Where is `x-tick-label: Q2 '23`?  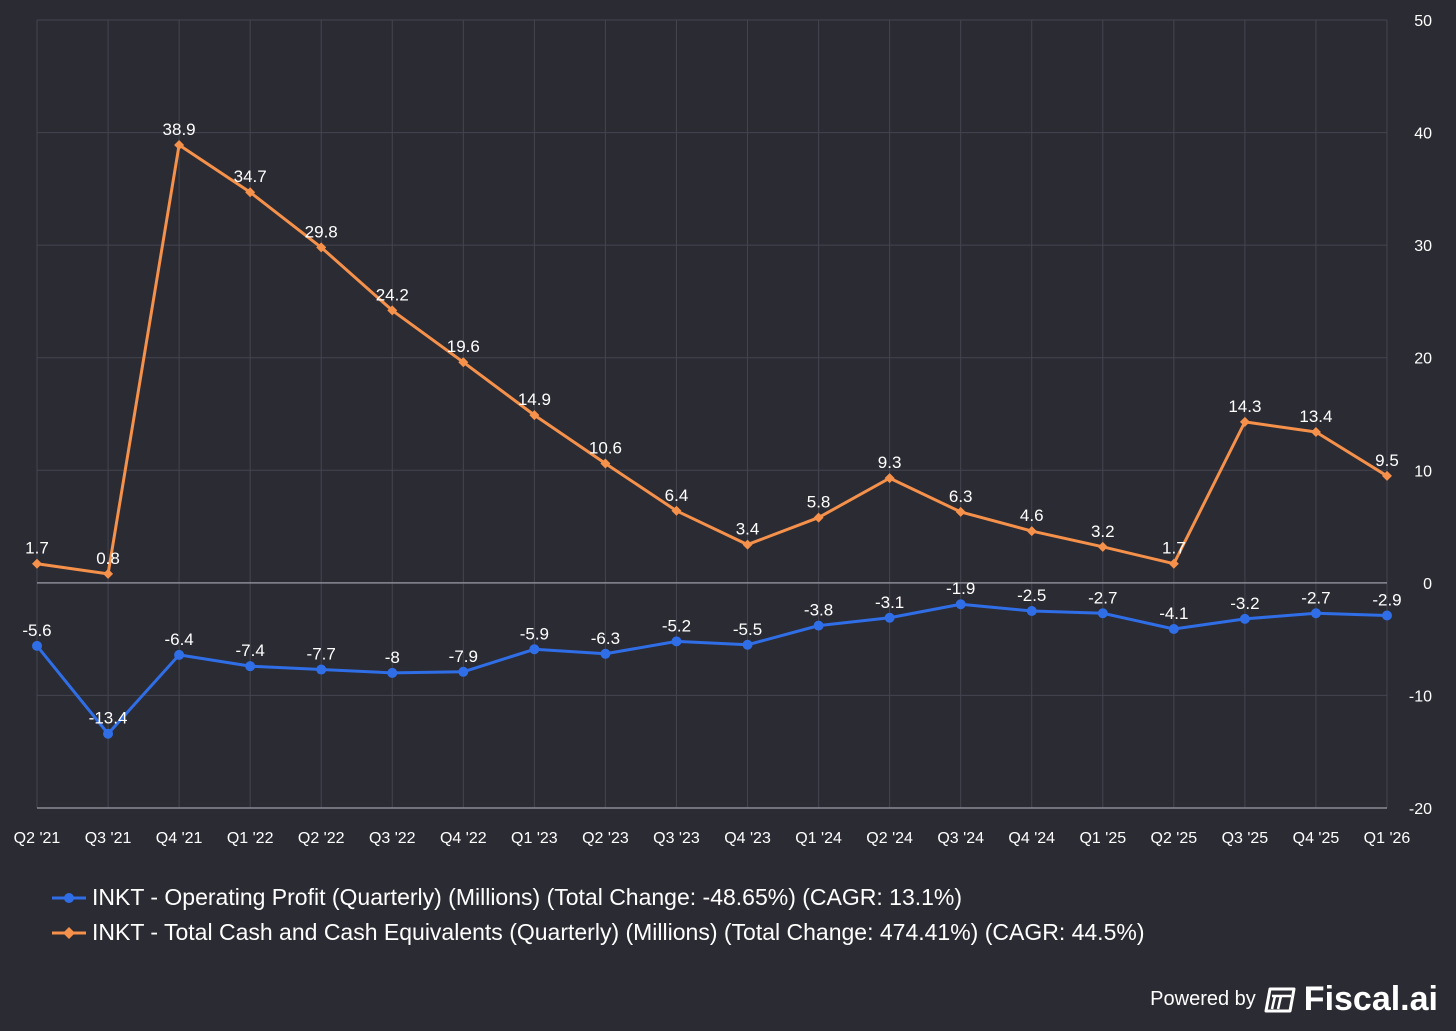 x-tick-label: Q2 '23 is located at coordinates (605, 838).